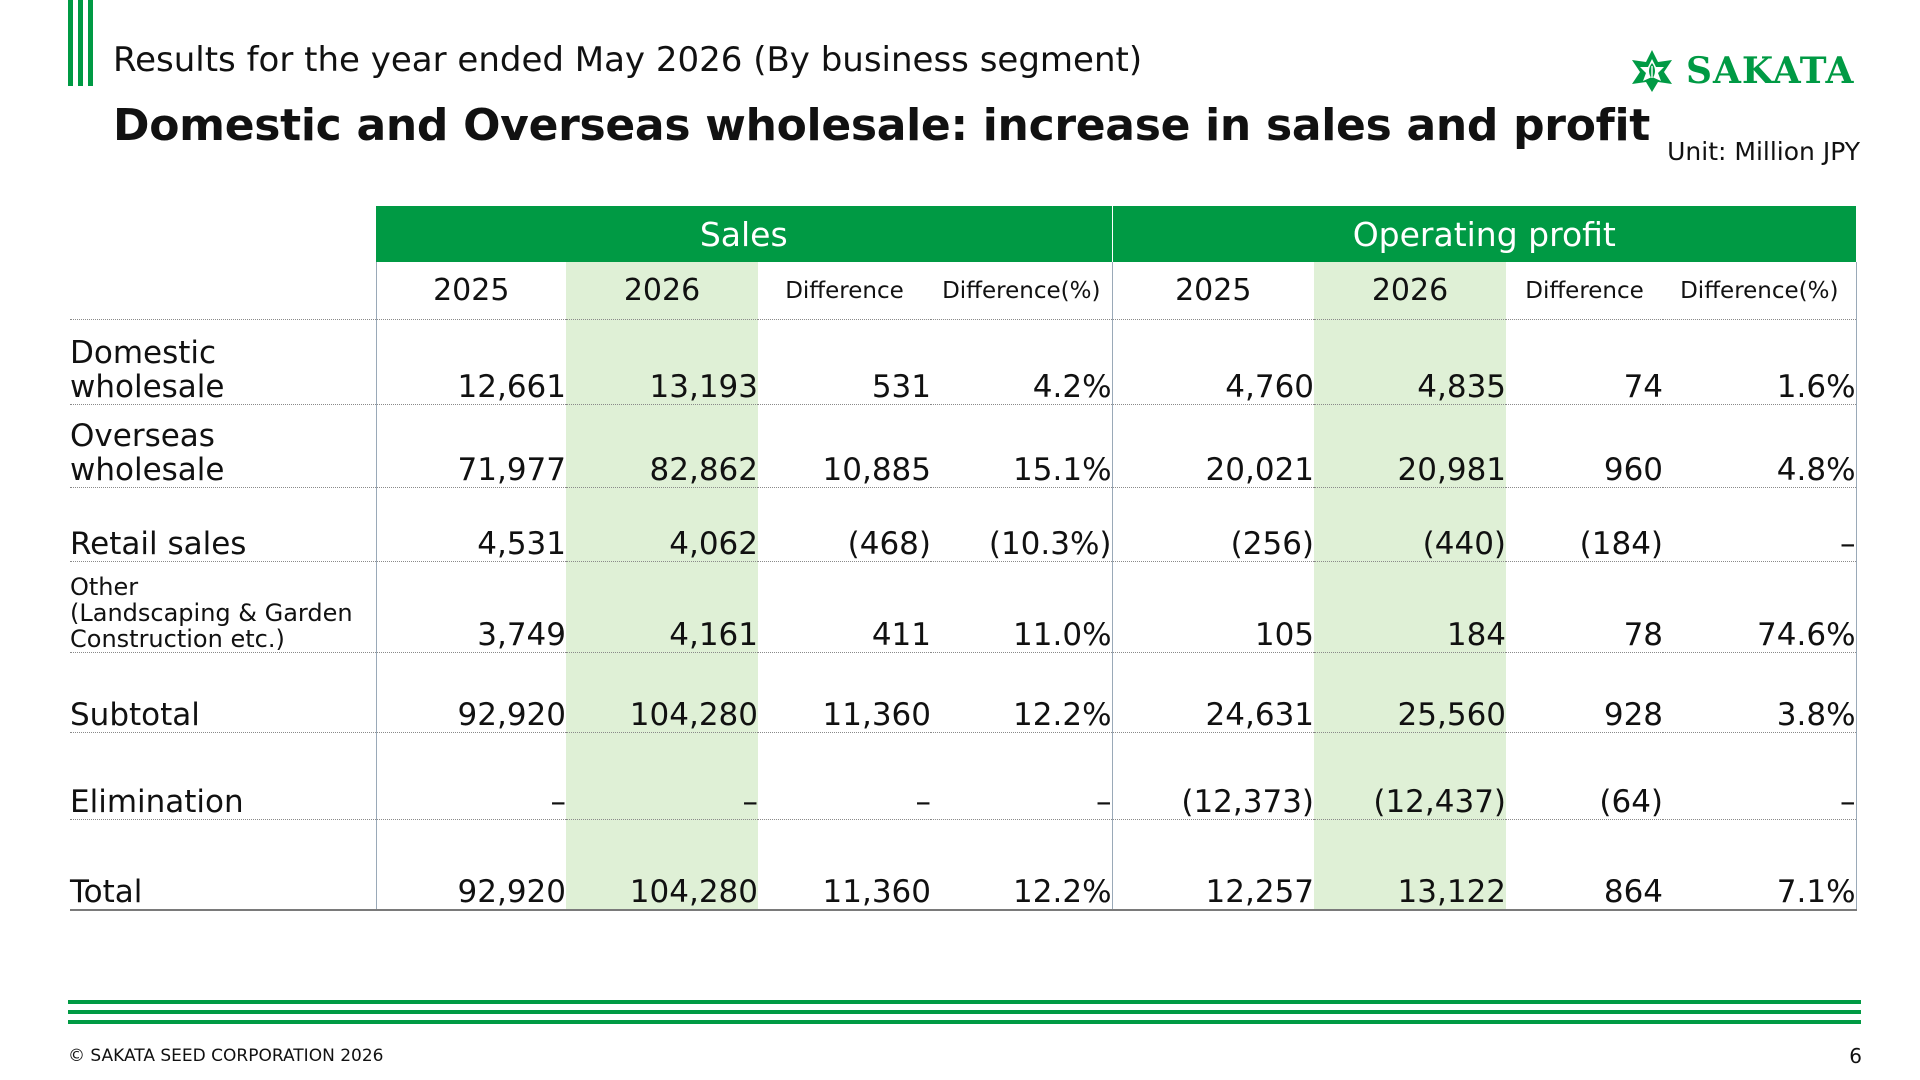 The width and height of the screenshot is (1920, 1080). I want to click on row-label-line: Overseas, so click(142, 436).